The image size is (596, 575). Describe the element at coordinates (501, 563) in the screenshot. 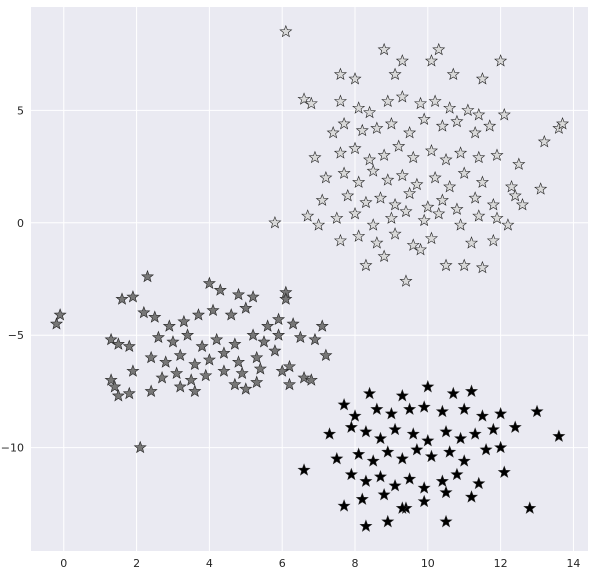

I see `x-tick-label: 12` at that location.